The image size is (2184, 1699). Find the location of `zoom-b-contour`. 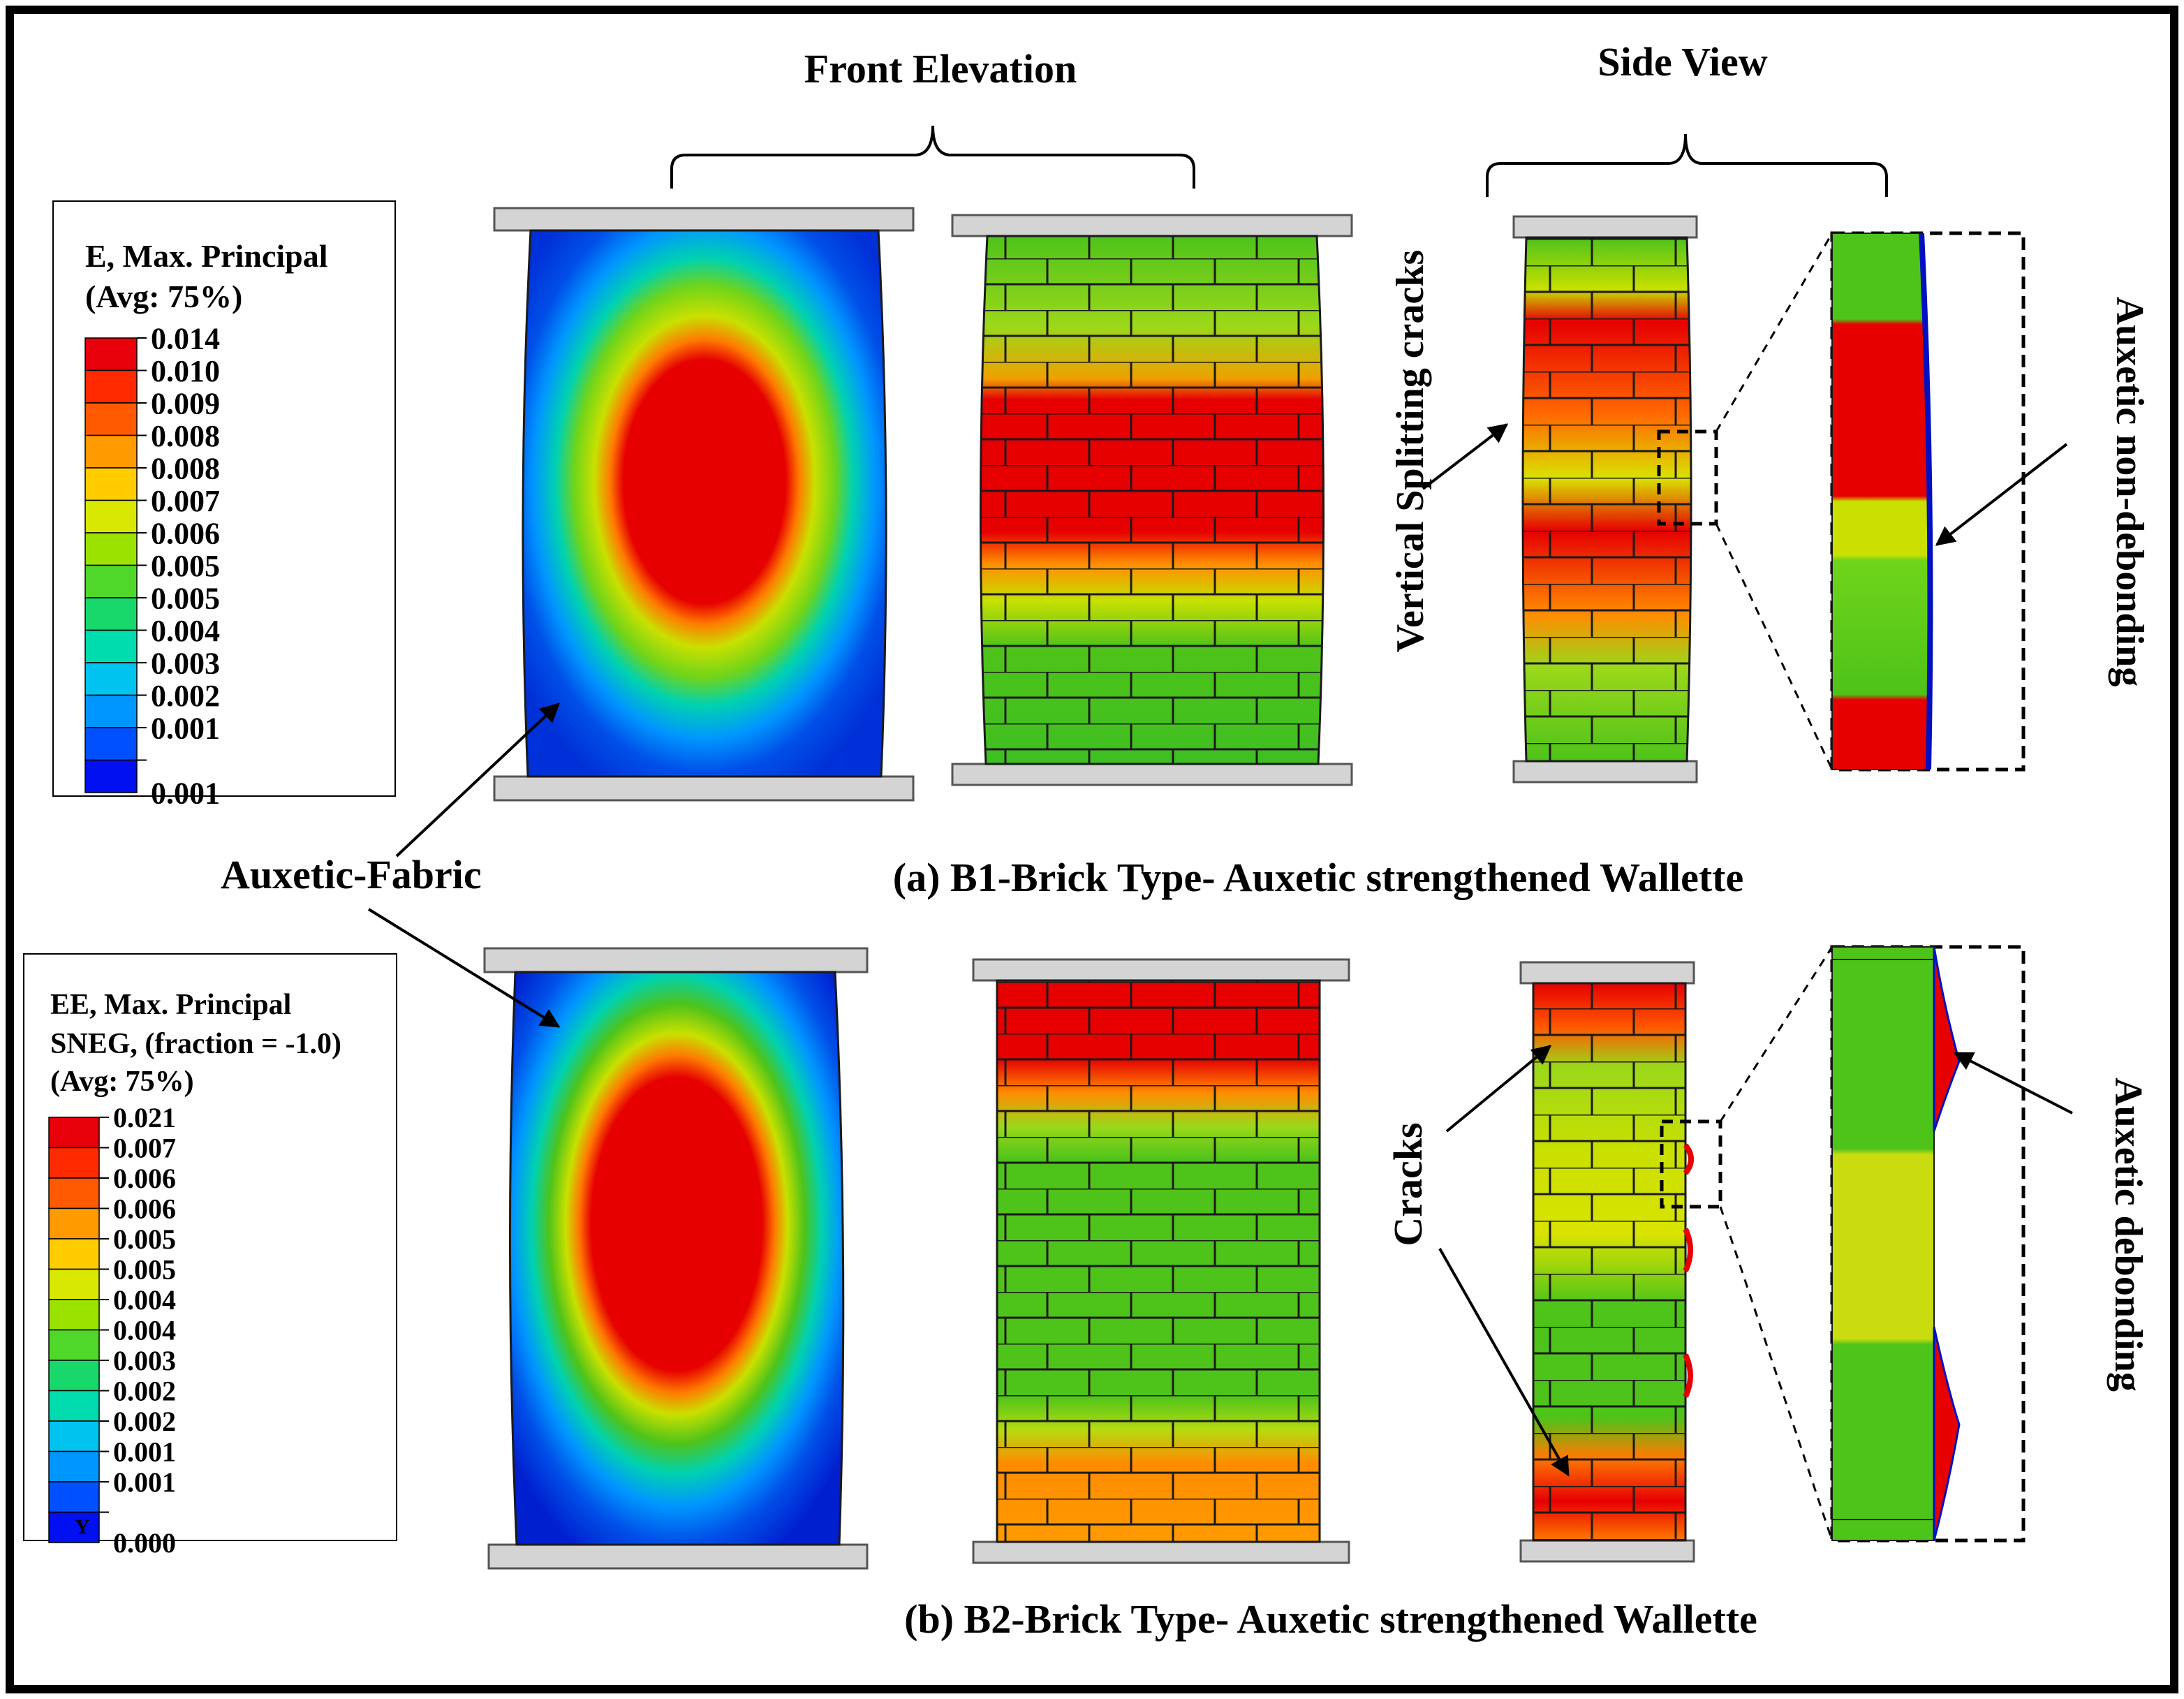

zoom-b-contour is located at coordinates (1883, 1244).